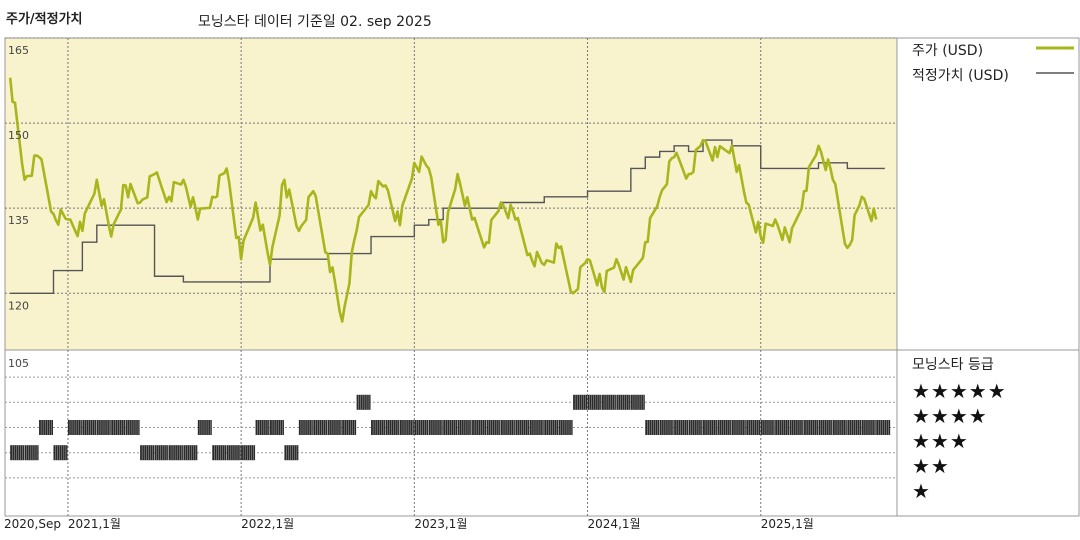 The image size is (1080, 540). What do you see at coordinates (614, 524) in the screenshot?
I see `x-tick-label: 2024,1월` at bounding box center [614, 524].